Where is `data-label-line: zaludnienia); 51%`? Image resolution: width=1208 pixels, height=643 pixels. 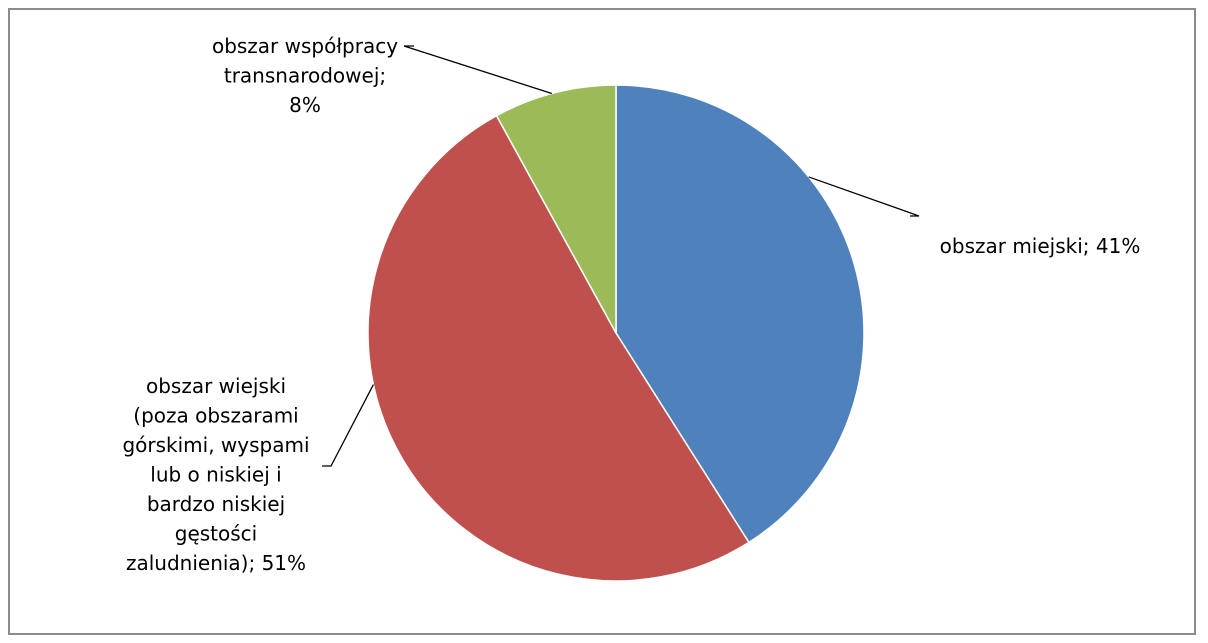
data-label-line: zaludnienia); 51% is located at coordinates (216, 563).